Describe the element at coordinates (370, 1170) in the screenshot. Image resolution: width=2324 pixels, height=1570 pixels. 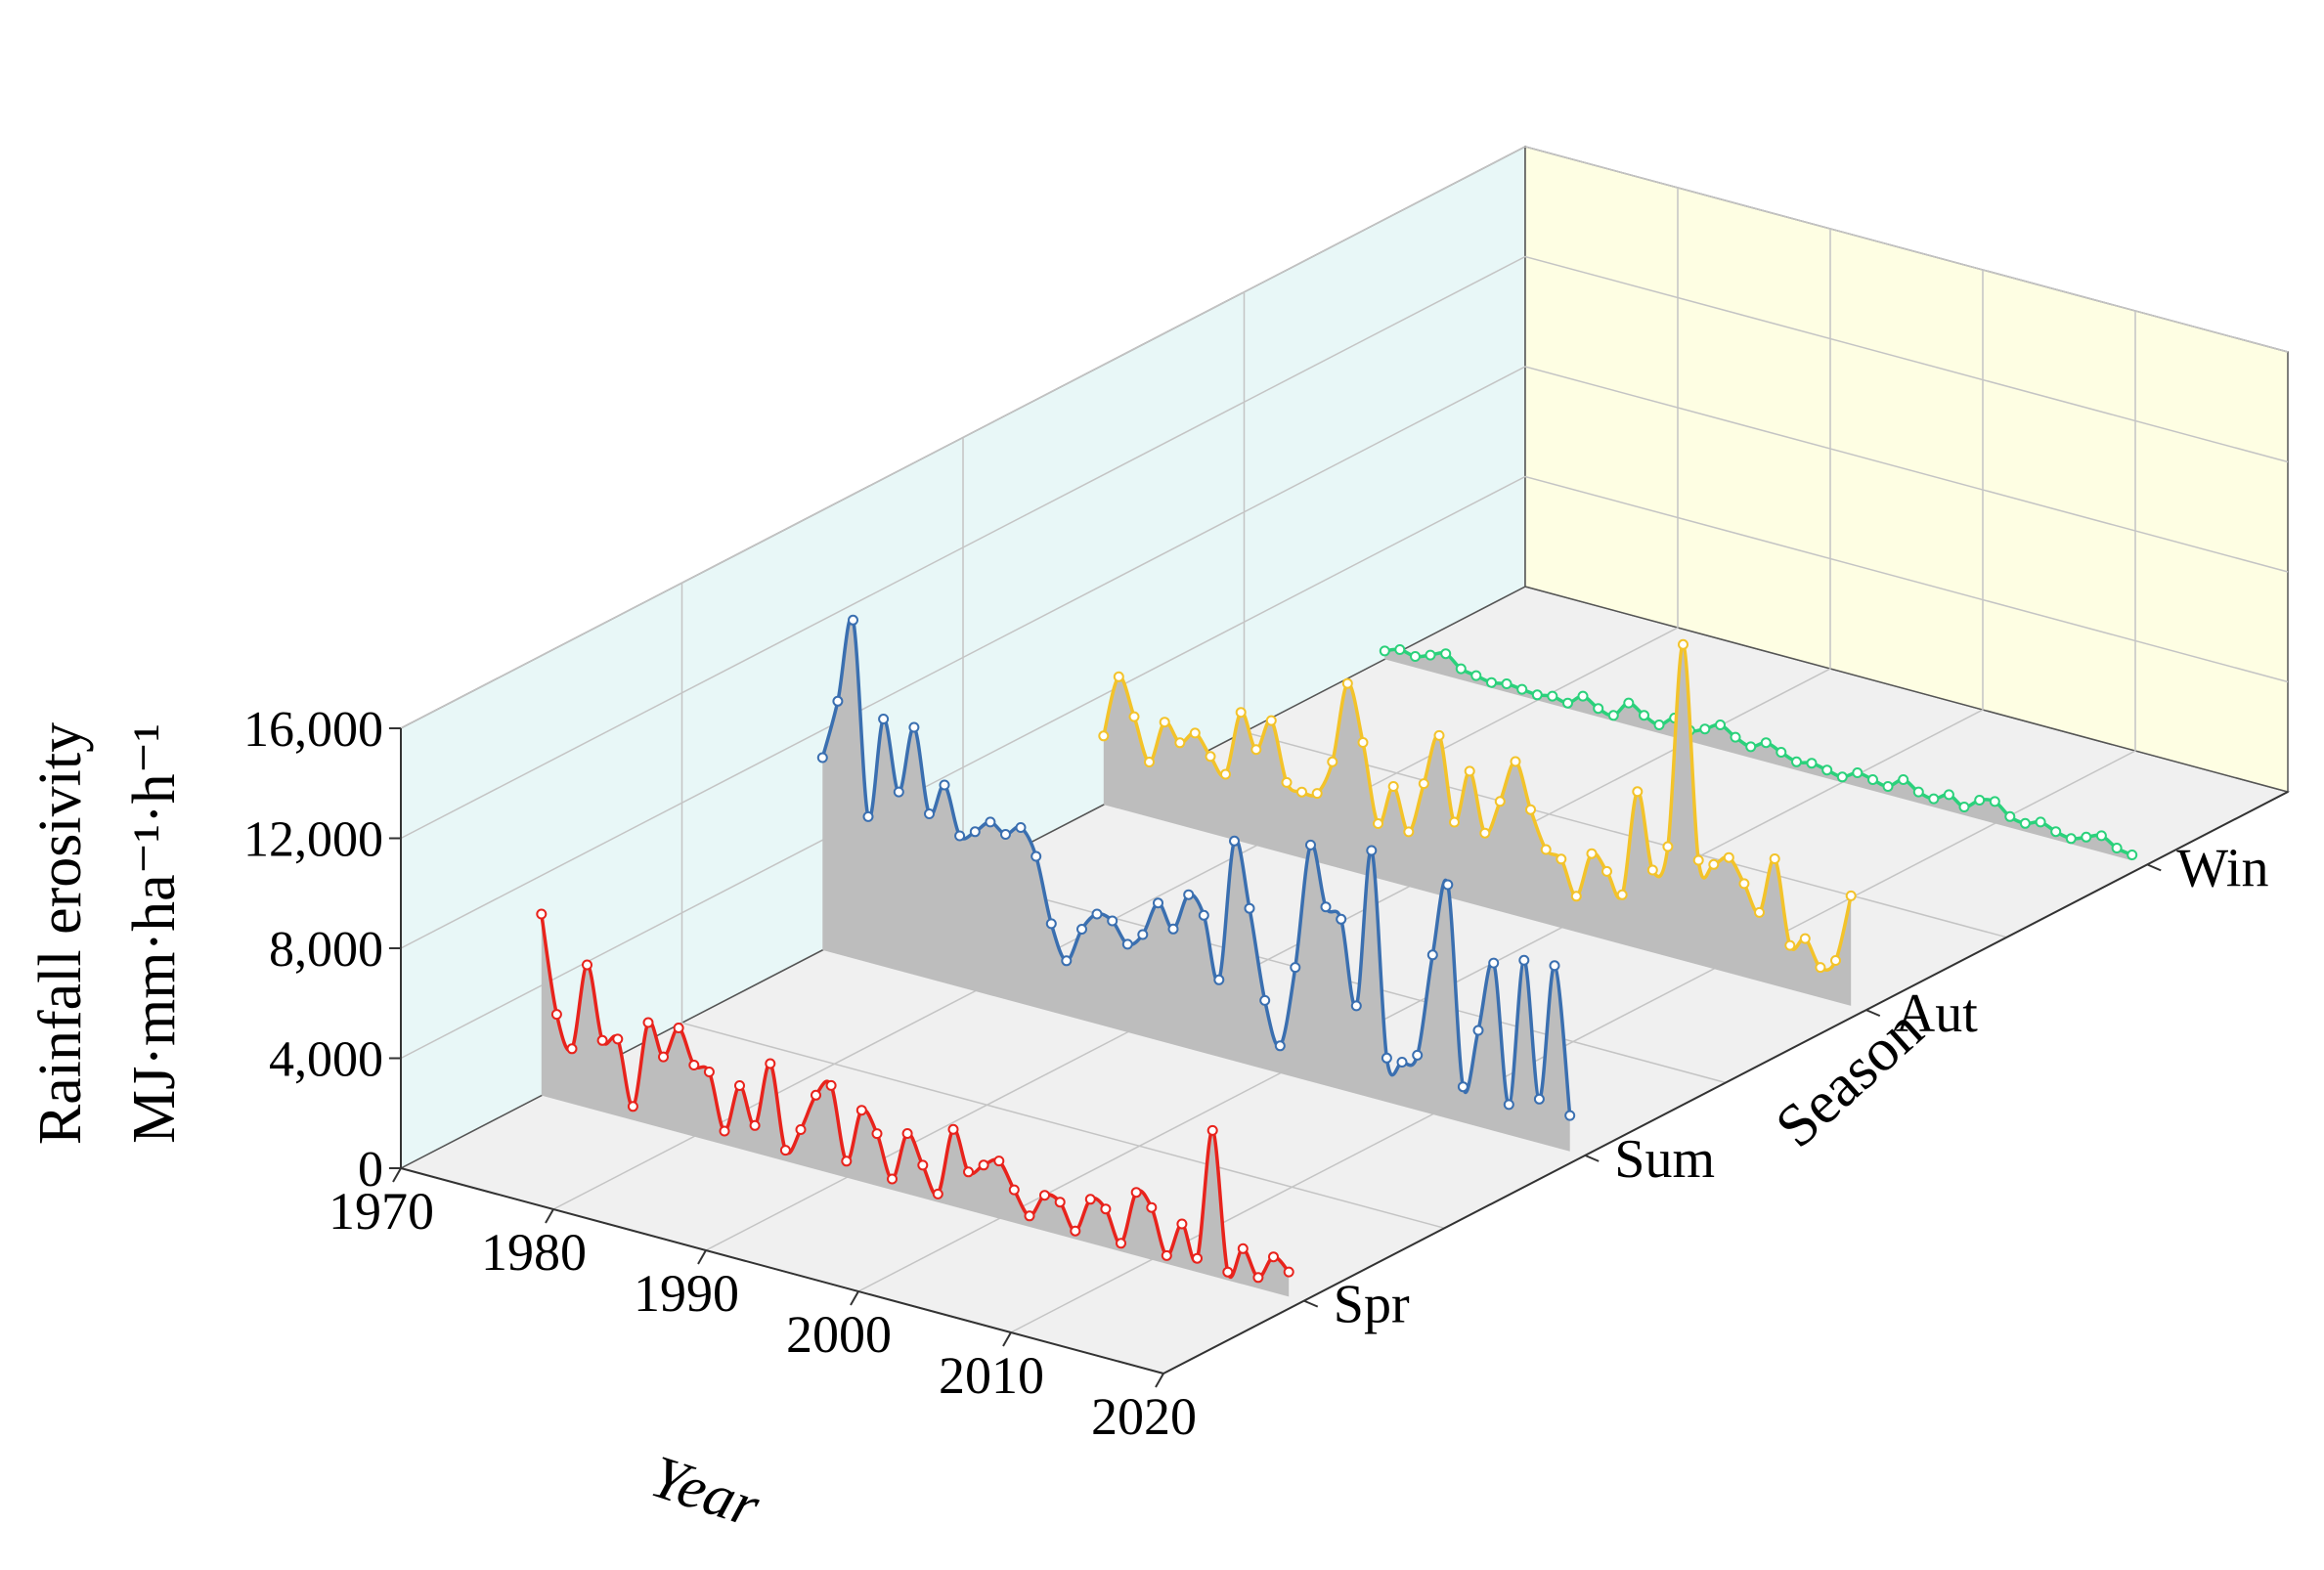
I see `y-tick-label: 0` at that location.